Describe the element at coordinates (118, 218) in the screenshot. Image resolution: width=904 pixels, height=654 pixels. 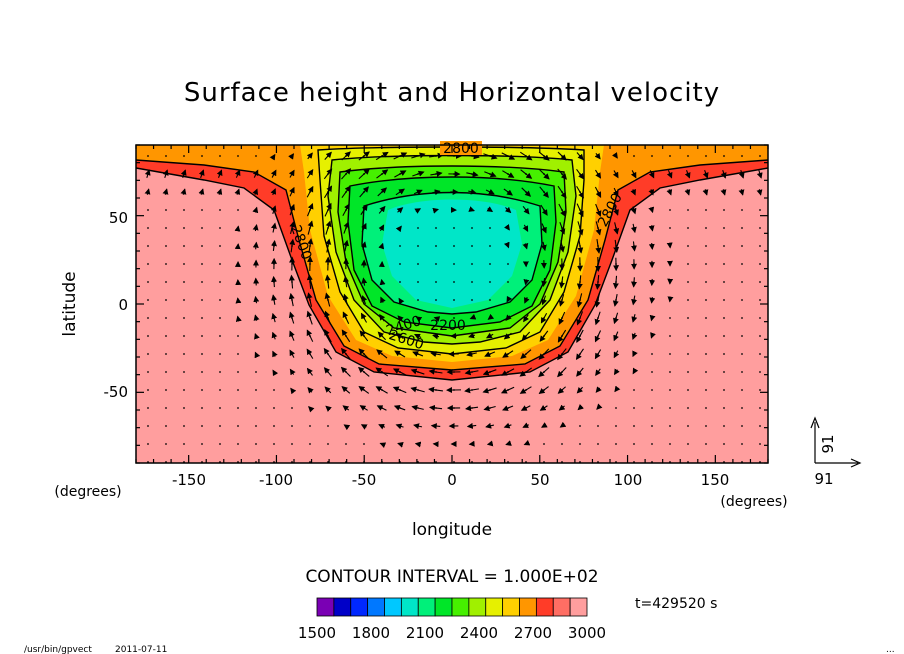
I see `y-tick-label: 50` at that location.